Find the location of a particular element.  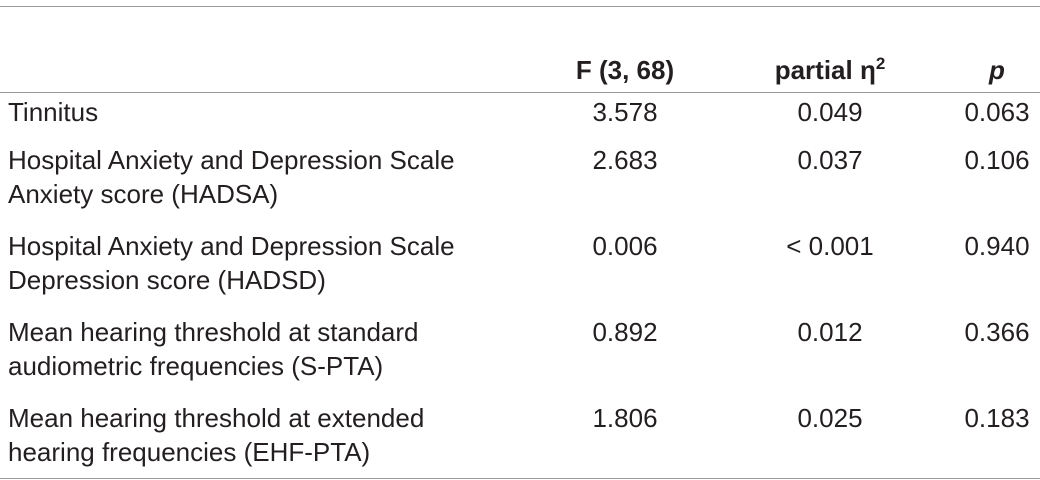

cell: 1.806 is located at coordinates (625, 418).